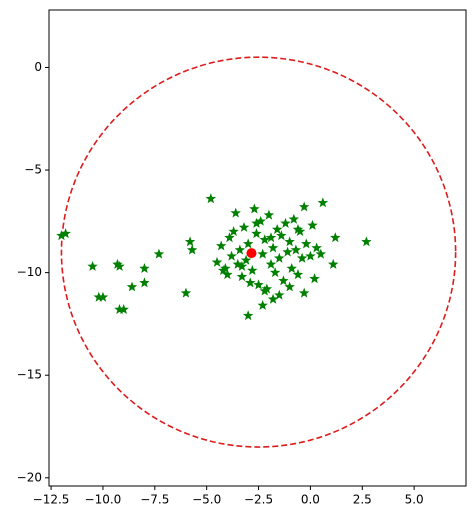  Describe the element at coordinates (310, 500) in the screenshot. I see `x-tick-label: 0.0` at that location.